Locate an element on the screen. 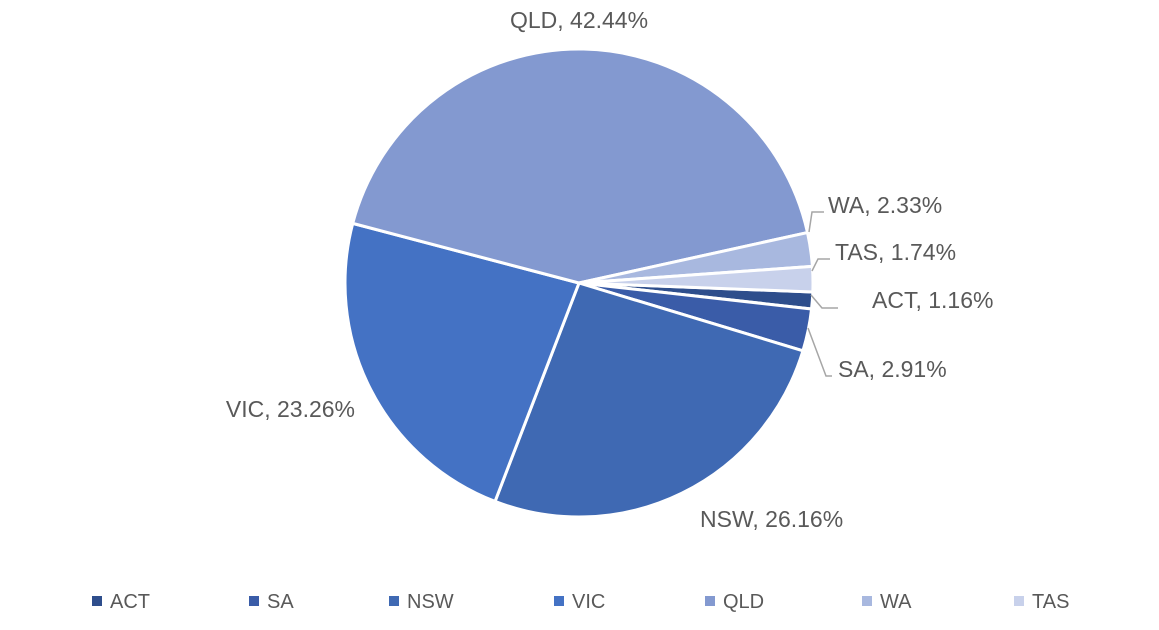 This screenshot has width=1159, height=630. leader-line-sa is located at coordinates (819, 352).